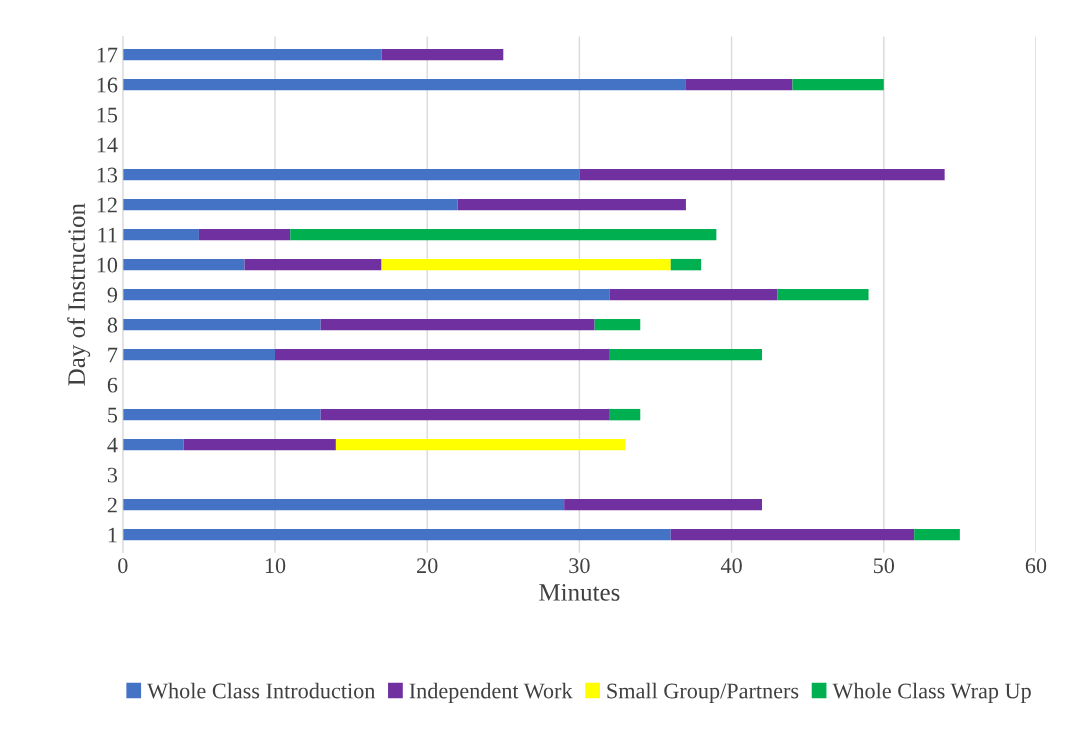 Image resolution: width=1068 pixels, height=732 pixels. I want to click on y-tick-label: 7, so click(113, 355).